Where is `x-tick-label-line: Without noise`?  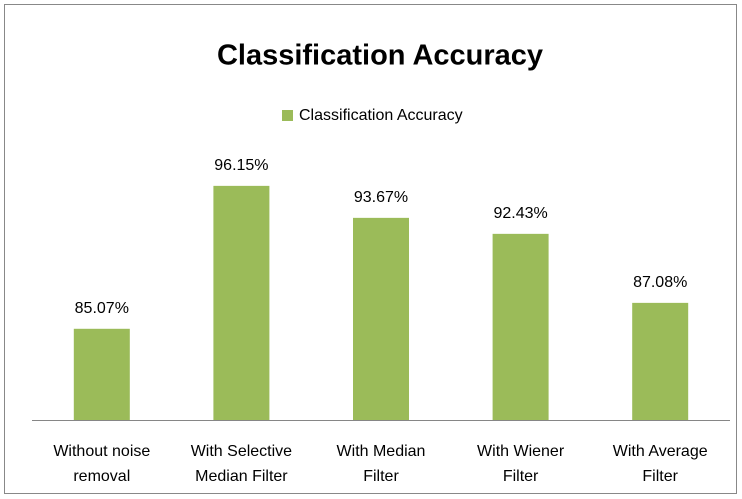 x-tick-label-line: Without noise is located at coordinates (101, 451).